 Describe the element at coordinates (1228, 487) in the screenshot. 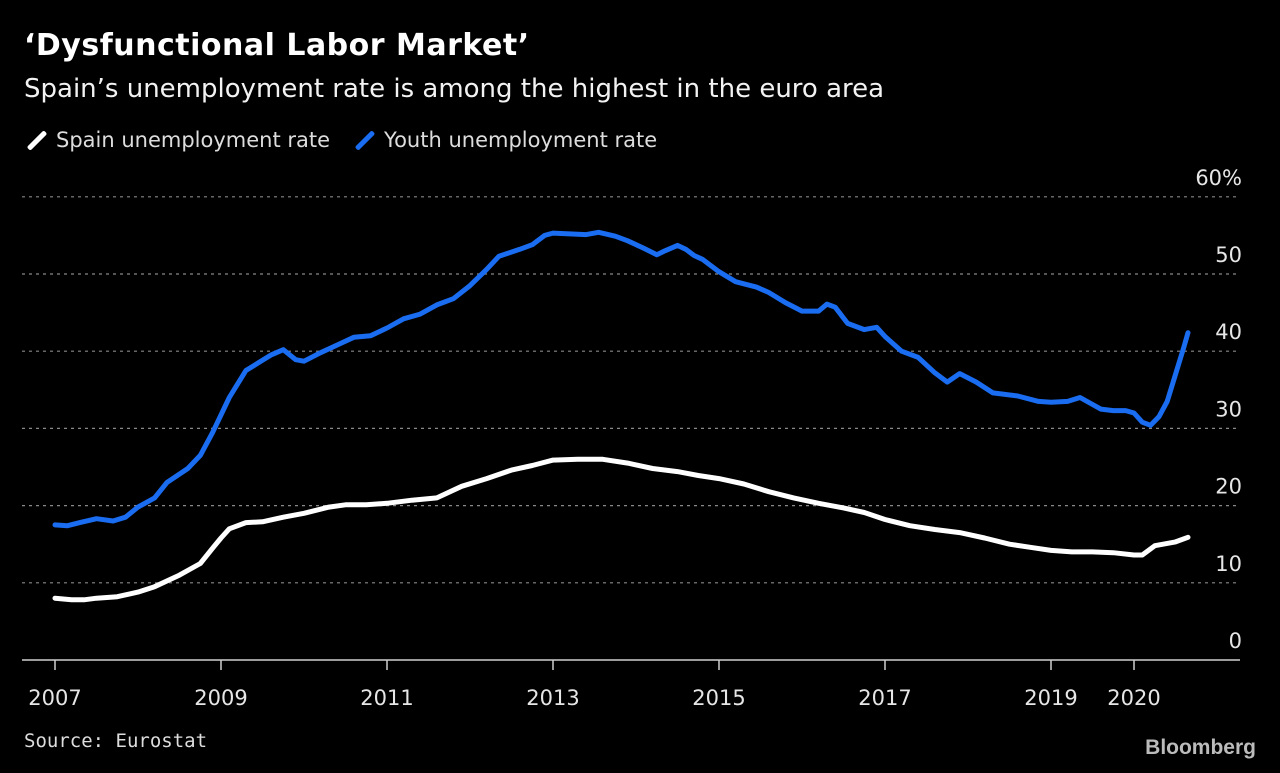

I see `y-tick-label: 20` at that location.